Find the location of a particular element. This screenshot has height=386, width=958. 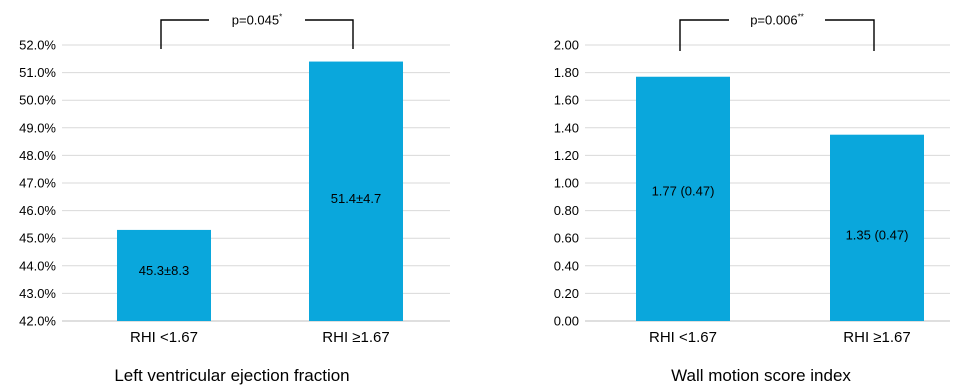

y-tick-label: 43.0% is located at coordinates (37, 293).